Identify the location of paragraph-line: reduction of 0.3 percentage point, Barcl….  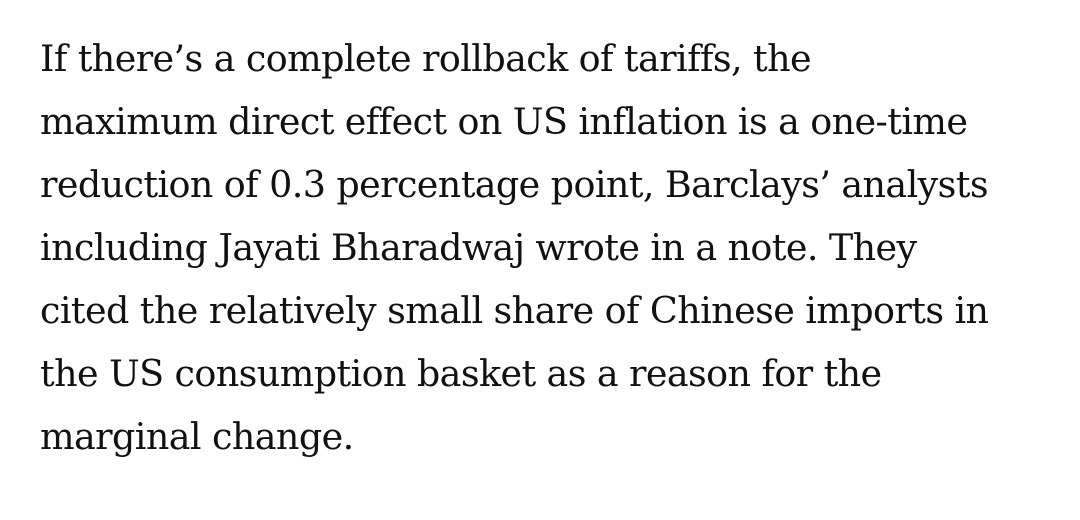
(514, 184).